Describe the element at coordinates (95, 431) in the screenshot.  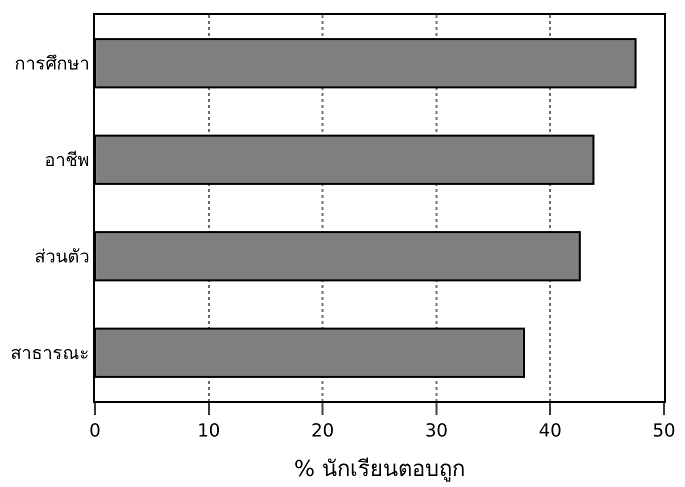
I see `x-tick-label: 0` at that location.